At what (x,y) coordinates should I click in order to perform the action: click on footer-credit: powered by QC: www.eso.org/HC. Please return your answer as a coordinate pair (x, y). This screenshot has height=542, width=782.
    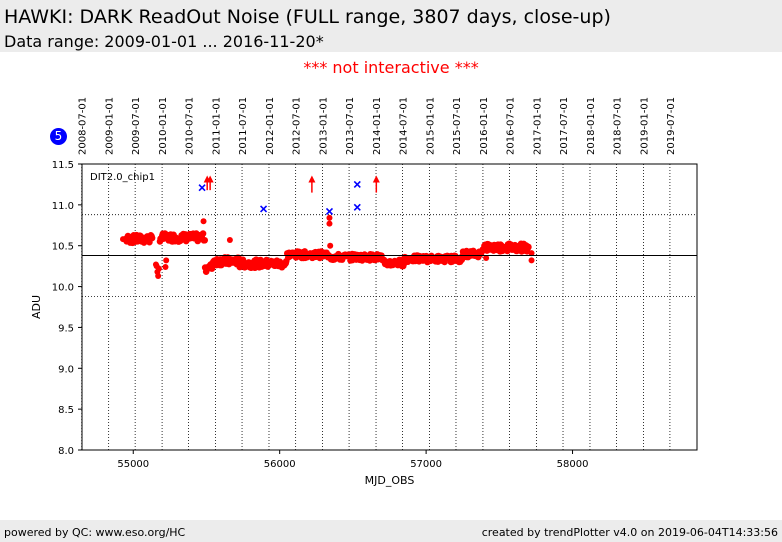
    Looking at the image, I should click on (95, 532).